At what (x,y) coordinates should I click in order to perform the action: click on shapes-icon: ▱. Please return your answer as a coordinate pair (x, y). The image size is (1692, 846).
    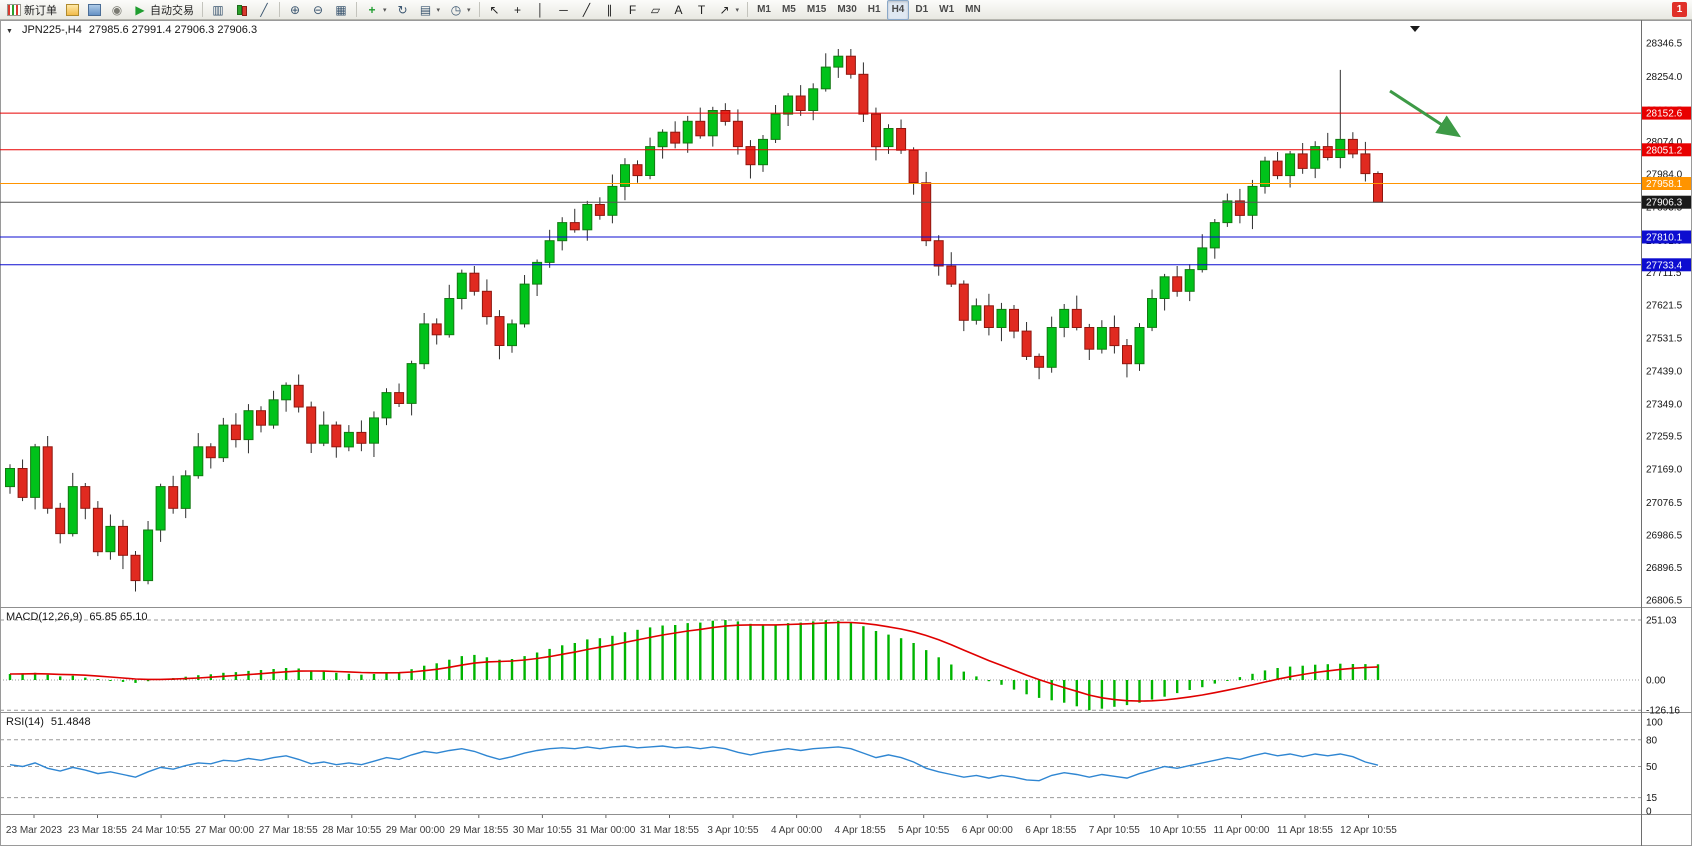
    Looking at the image, I should click on (655, 9).